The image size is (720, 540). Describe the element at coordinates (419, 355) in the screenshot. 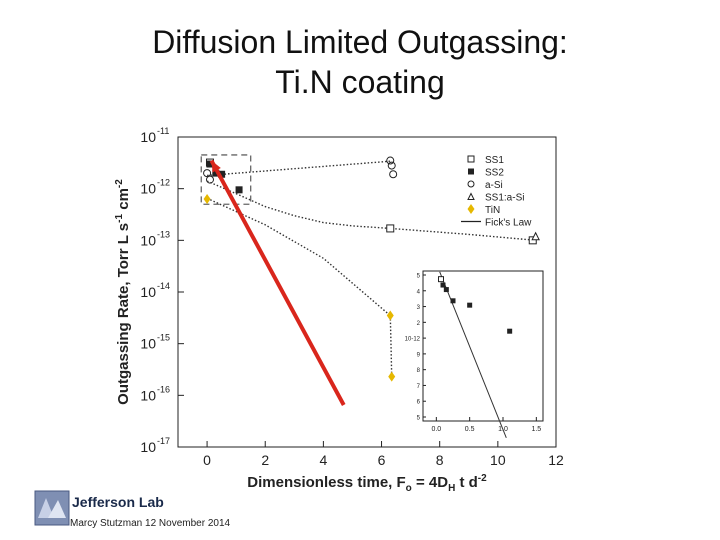

I see `inset-y-tick-label: 9` at that location.